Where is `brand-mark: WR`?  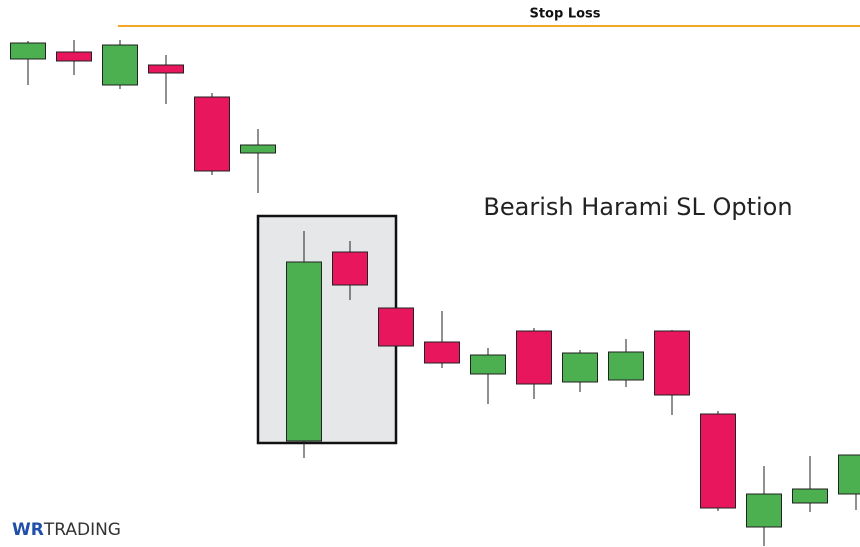 brand-mark: WR is located at coordinates (28, 530).